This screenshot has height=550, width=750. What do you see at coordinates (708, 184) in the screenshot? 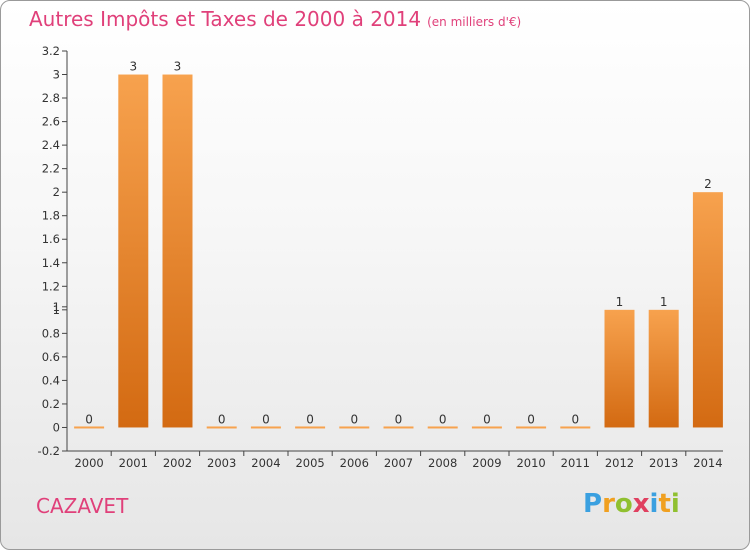
I see `bar-value-label: 2` at bounding box center [708, 184].